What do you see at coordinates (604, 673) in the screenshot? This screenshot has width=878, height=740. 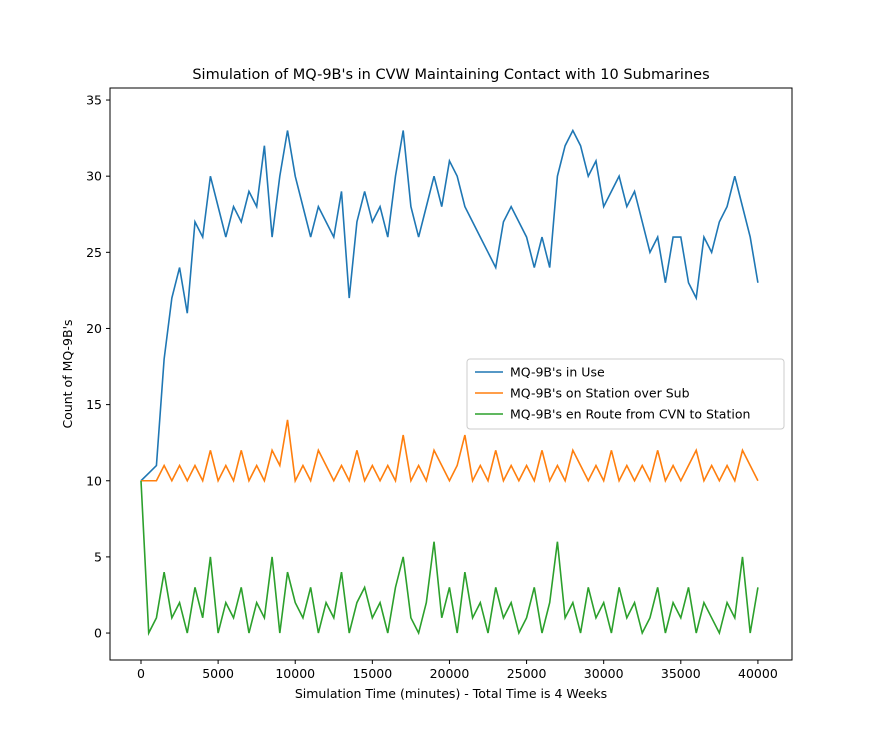 I see `x-tick-label: 30000` at bounding box center [604, 673].